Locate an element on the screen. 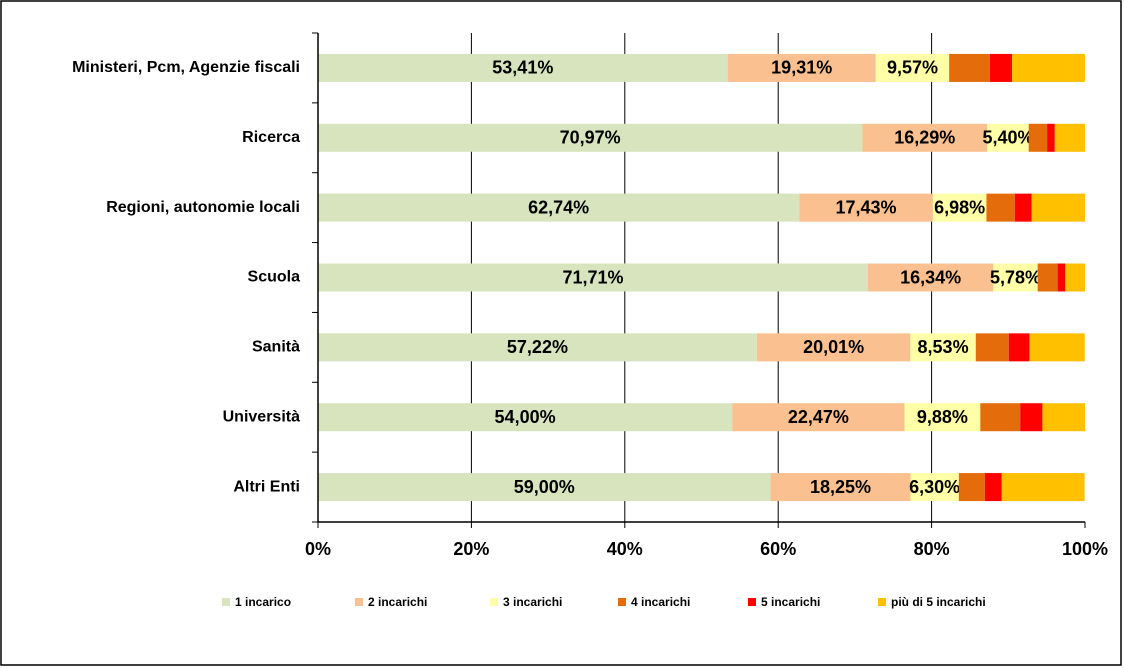  category-label: Università is located at coordinates (261, 416).